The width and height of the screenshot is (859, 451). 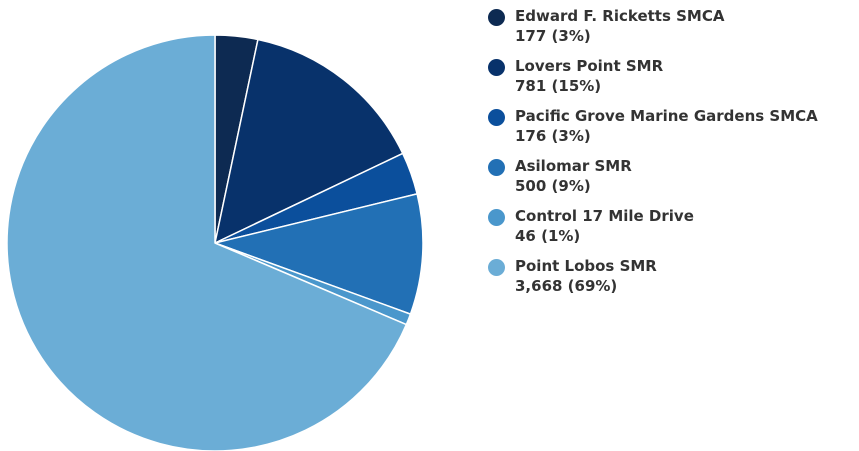 I want to click on legend-label: Control 17 Mile Drive, so click(x=604, y=216).